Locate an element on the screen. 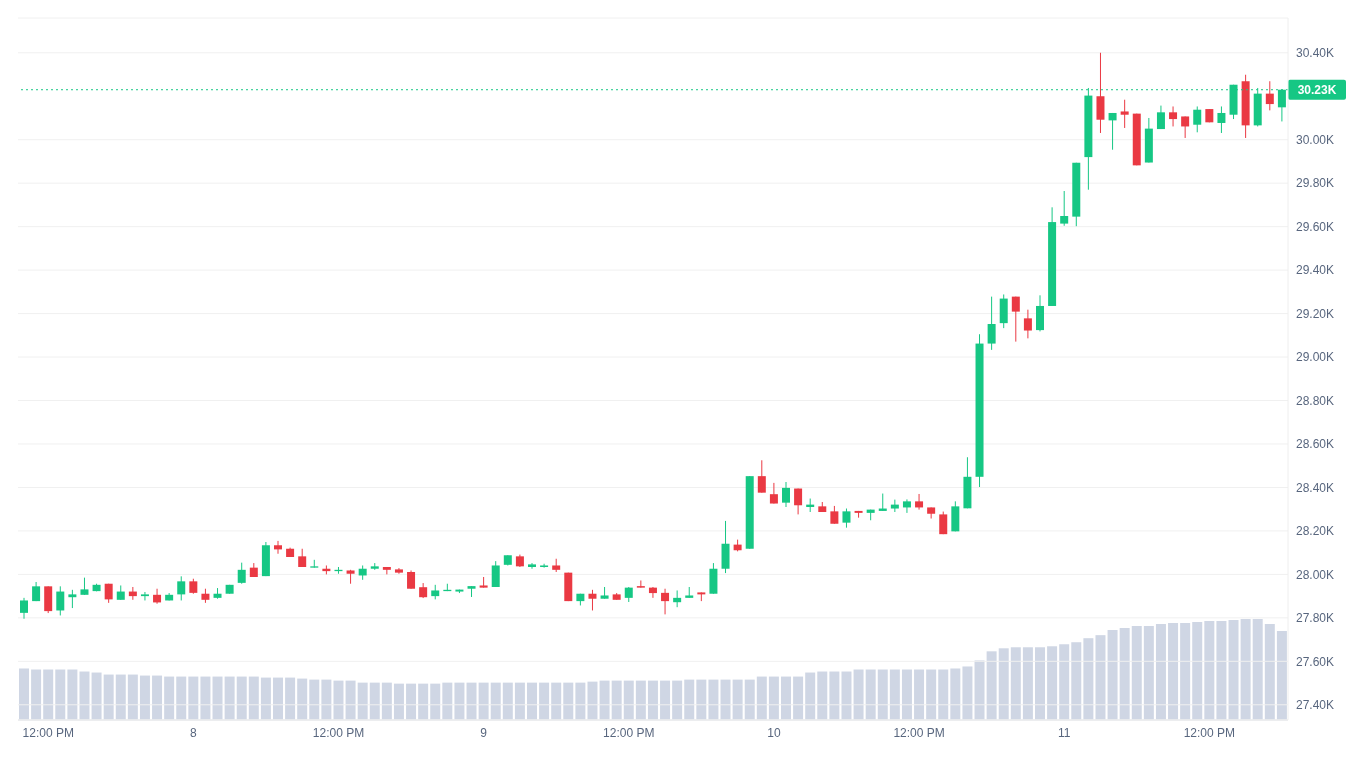 The width and height of the screenshot is (1367, 769). x-tick-label: 10 is located at coordinates (774, 732).